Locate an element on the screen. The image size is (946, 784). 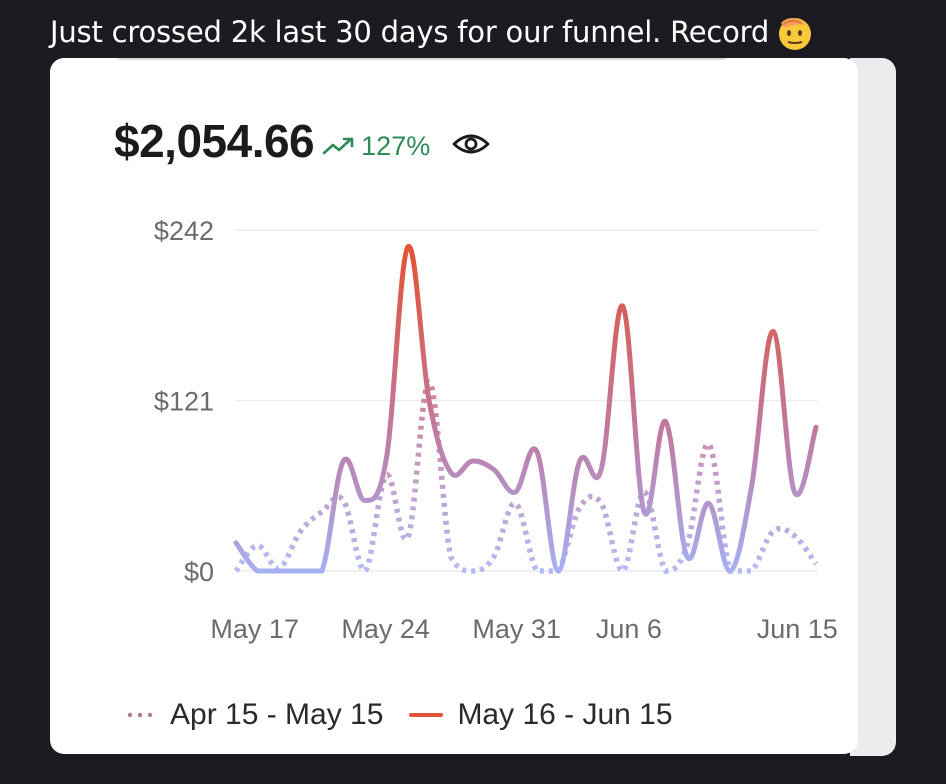
x-tick-label: Jun 15 is located at coordinates (797, 629).